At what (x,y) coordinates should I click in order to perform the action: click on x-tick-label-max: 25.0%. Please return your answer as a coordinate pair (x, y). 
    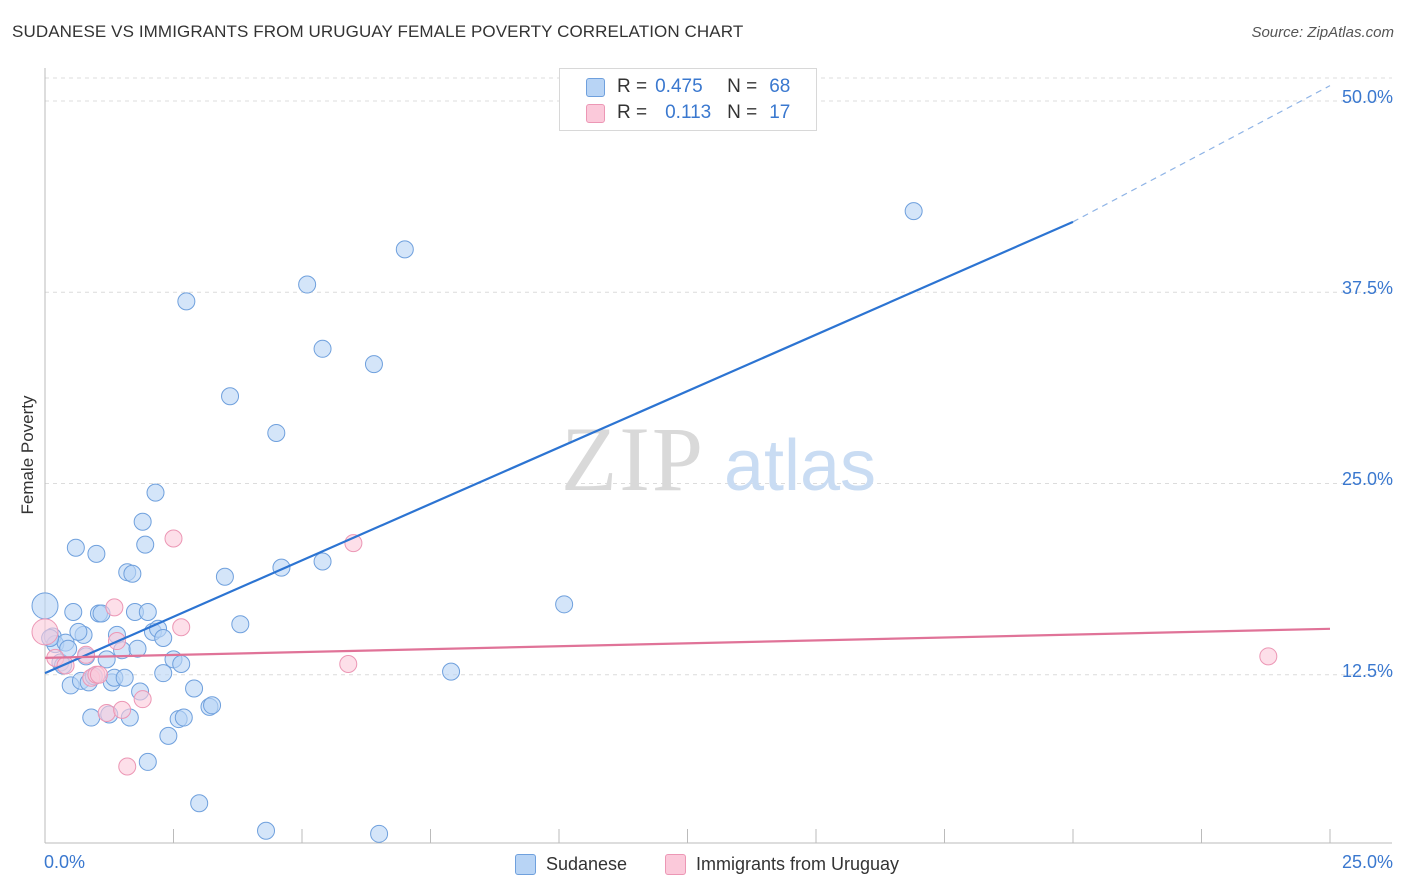
    Looking at the image, I should click on (1367, 862).